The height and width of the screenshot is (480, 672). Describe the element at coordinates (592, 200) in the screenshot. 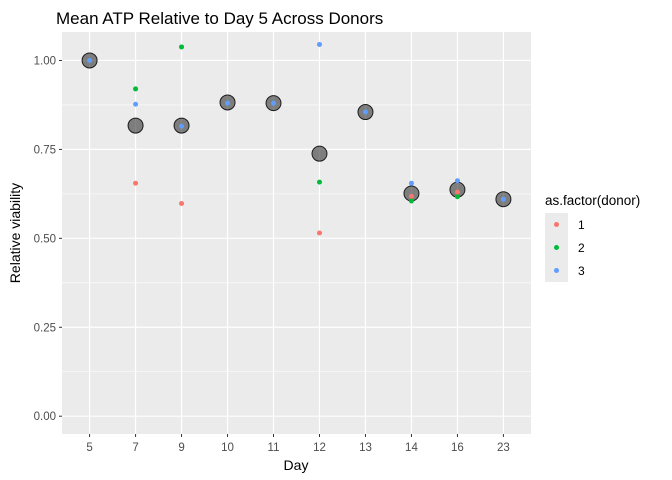

I see `legend-title: as.factor(donor)` at that location.